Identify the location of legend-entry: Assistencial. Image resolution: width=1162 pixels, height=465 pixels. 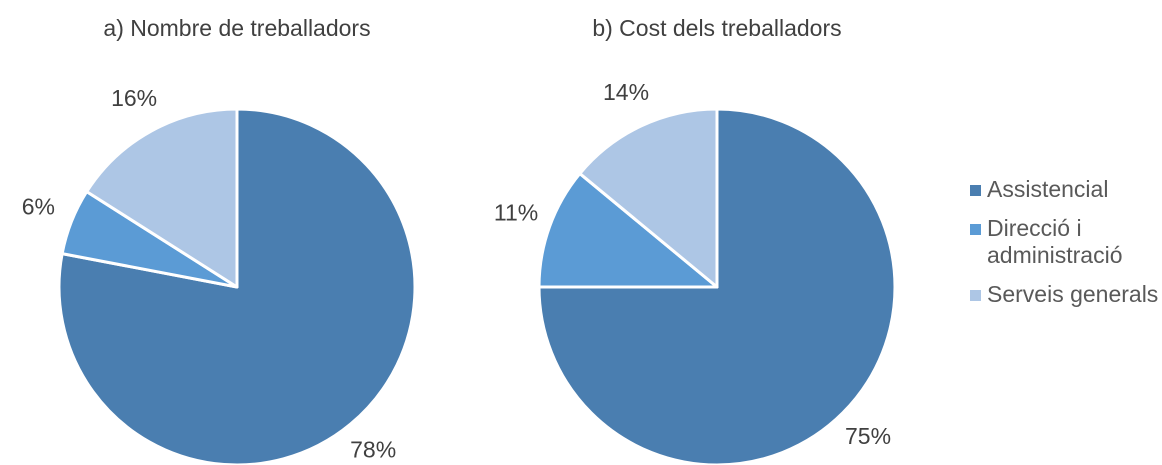
(1065, 189).